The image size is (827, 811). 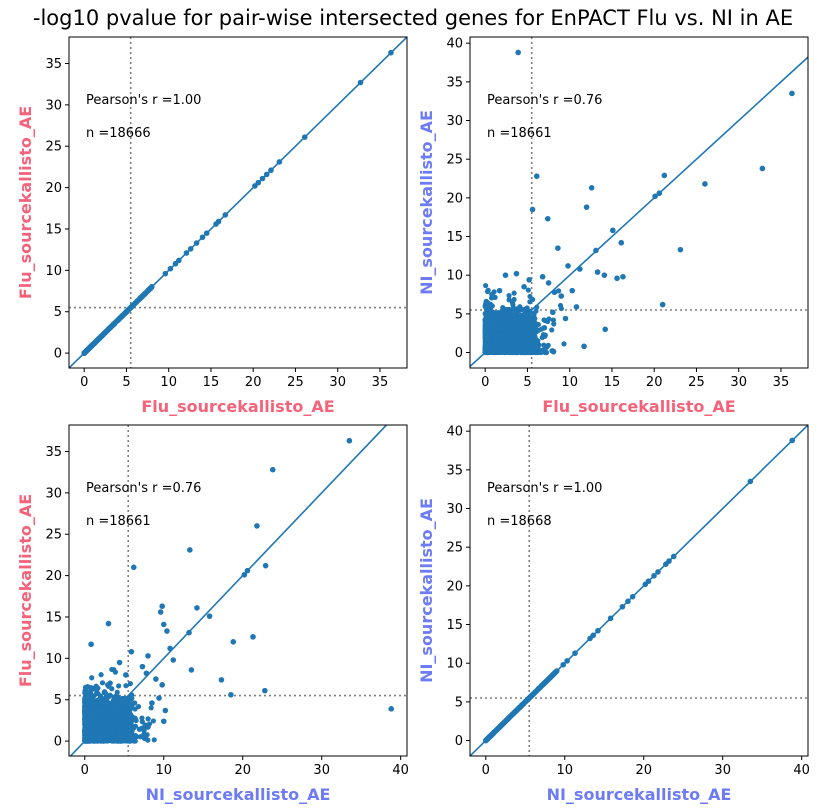 I want to click on y-tick-label: 30, so click(x=53, y=105).